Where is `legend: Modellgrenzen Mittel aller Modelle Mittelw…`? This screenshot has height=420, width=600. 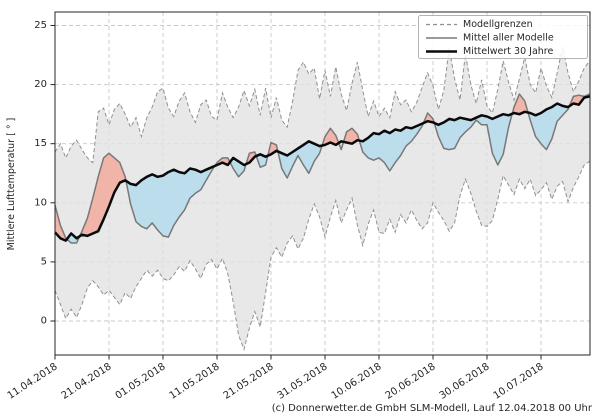 legend: Modellgrenzen Mittel aller Modelle Mittelw… is located at coordinates (503, 37).